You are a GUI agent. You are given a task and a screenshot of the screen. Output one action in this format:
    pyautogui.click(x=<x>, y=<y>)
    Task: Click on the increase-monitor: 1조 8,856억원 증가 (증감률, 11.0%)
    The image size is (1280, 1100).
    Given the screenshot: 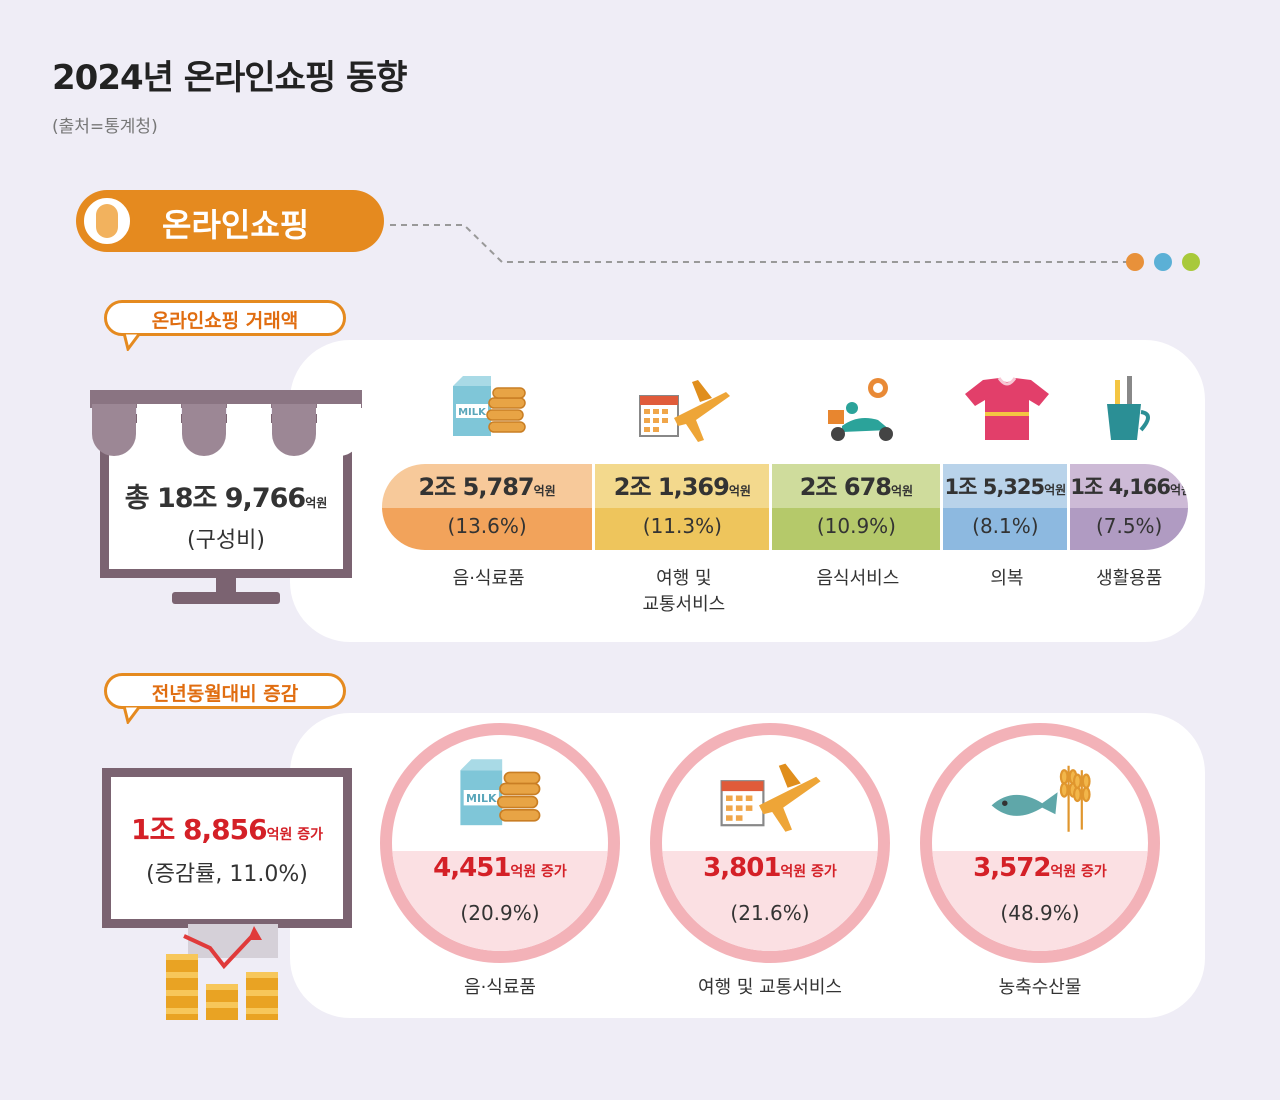 What is the action you would take?
    pyautogui.click(x=227, y=895)
    